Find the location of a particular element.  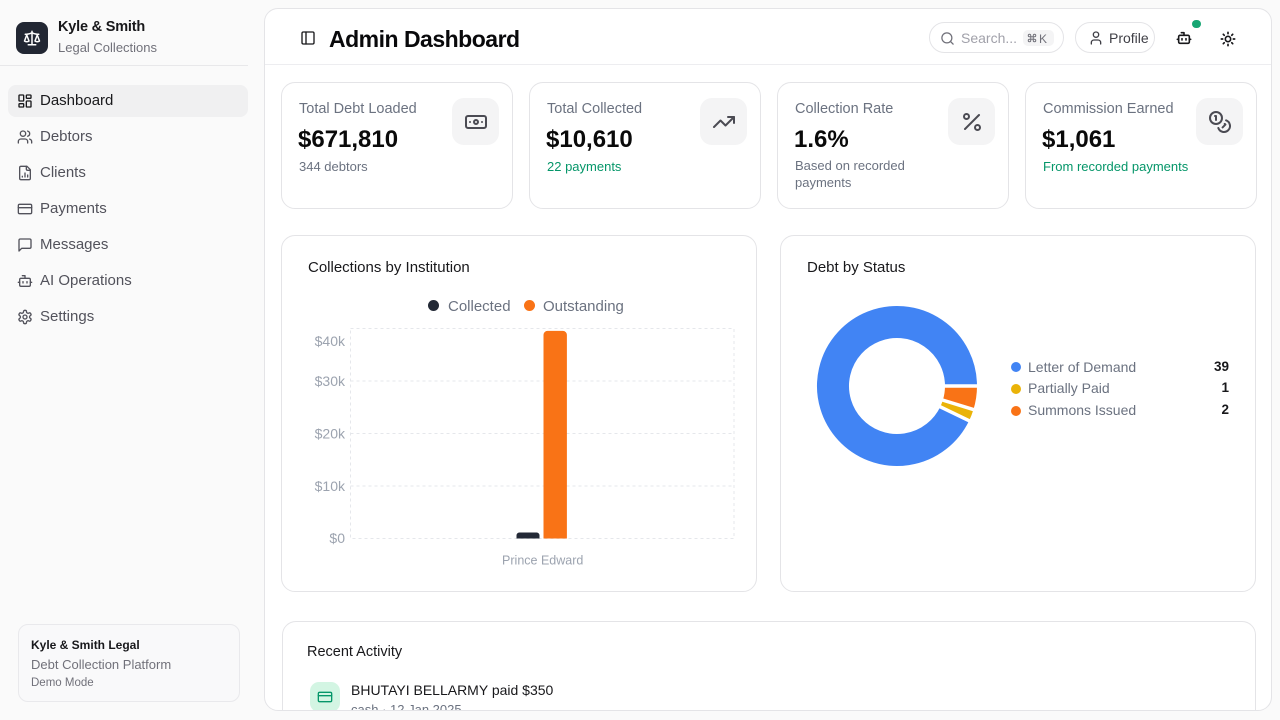

svg-text: $20k is located at coordinates (330, 434).